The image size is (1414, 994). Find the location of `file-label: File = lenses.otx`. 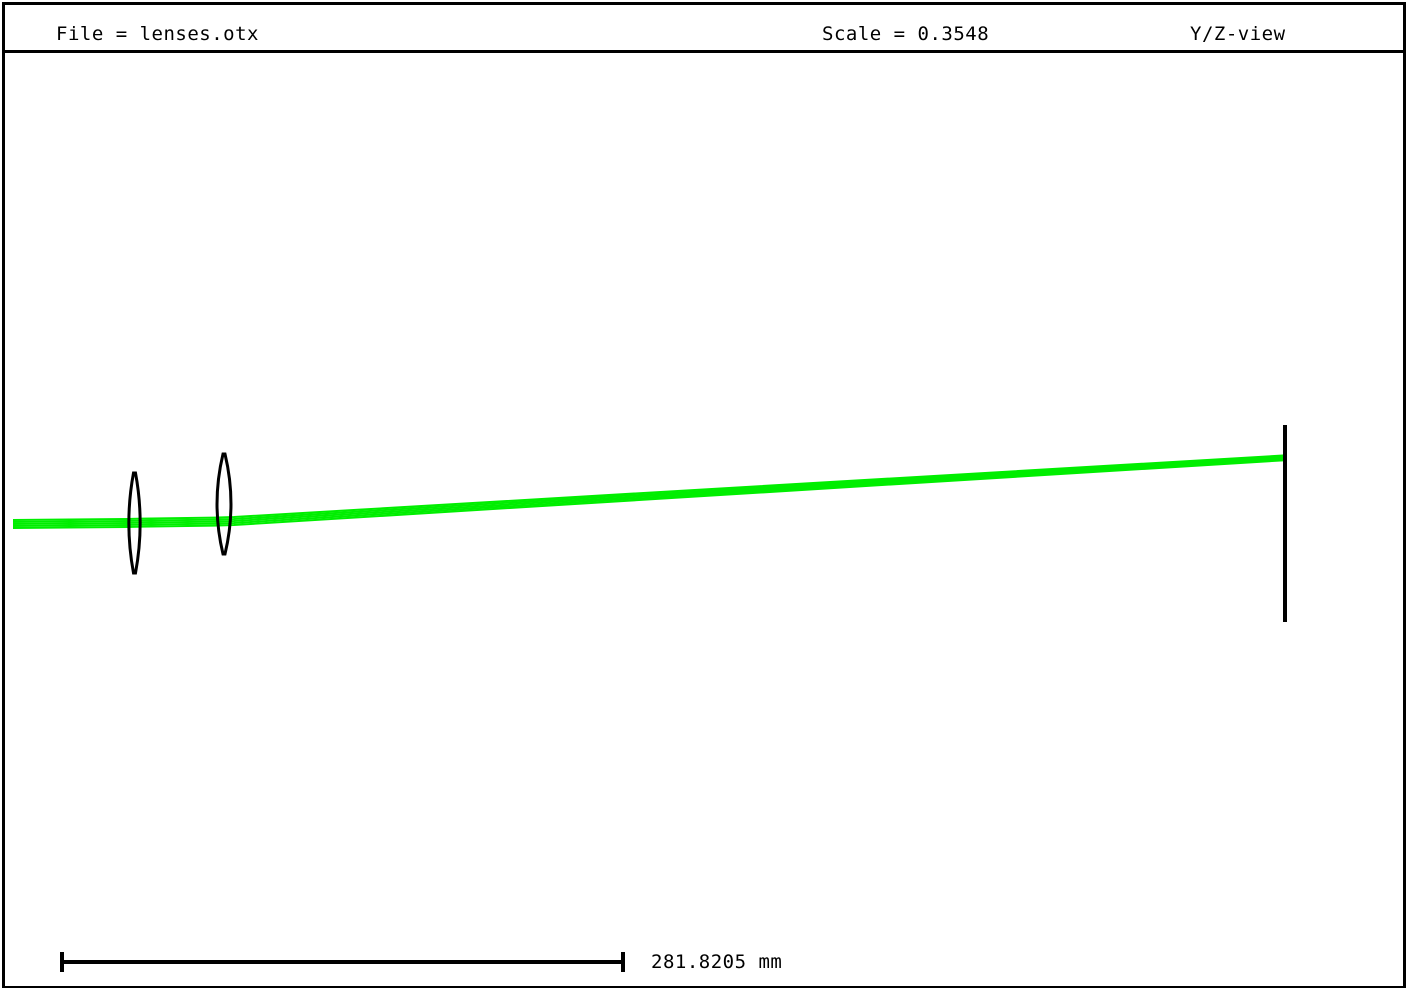

file-label: File = lenses.otx is located at coordinates (157, 34).